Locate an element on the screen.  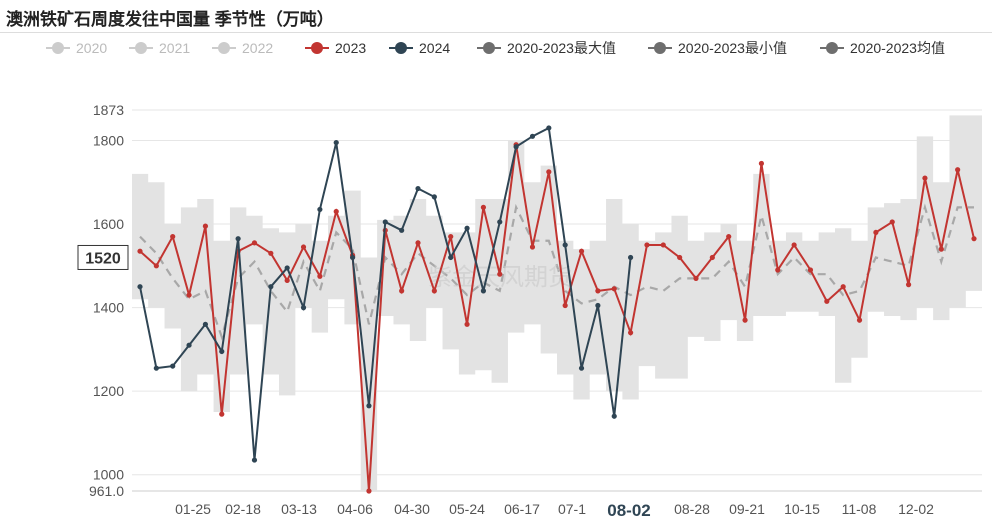
x-tick-label: 04-06 is located at coordinates (355, 509).